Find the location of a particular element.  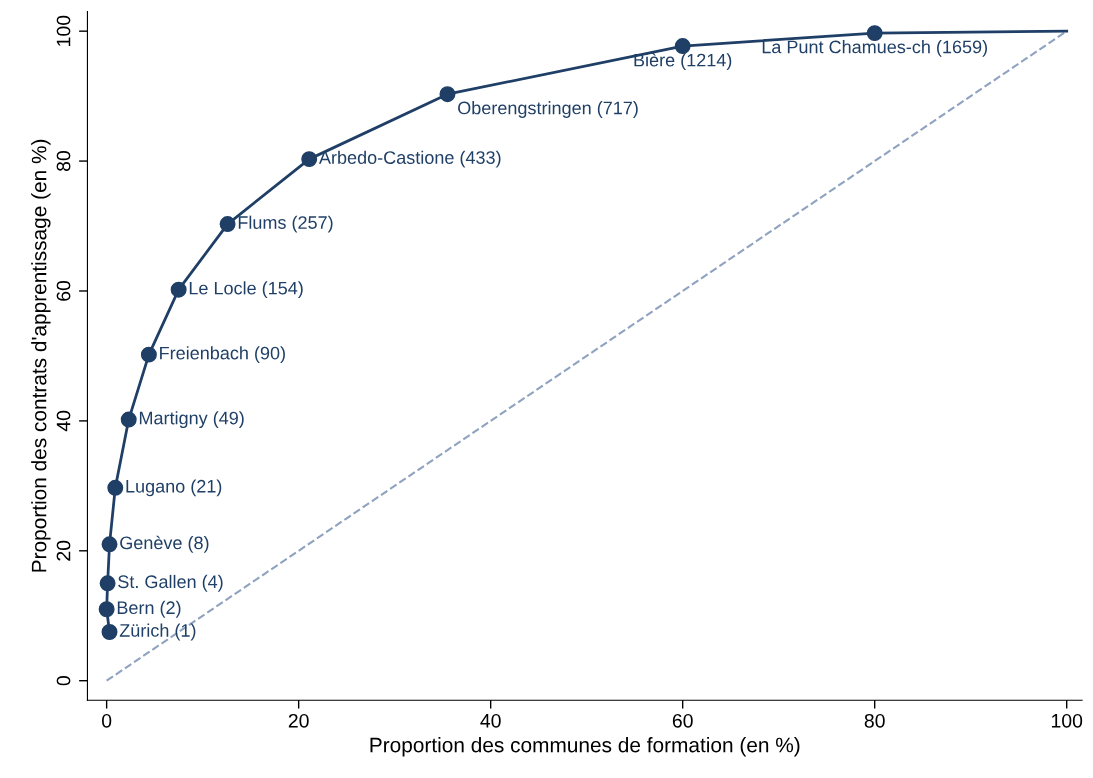

annotation: Lugano (21) is located at coordinates (174, 488).